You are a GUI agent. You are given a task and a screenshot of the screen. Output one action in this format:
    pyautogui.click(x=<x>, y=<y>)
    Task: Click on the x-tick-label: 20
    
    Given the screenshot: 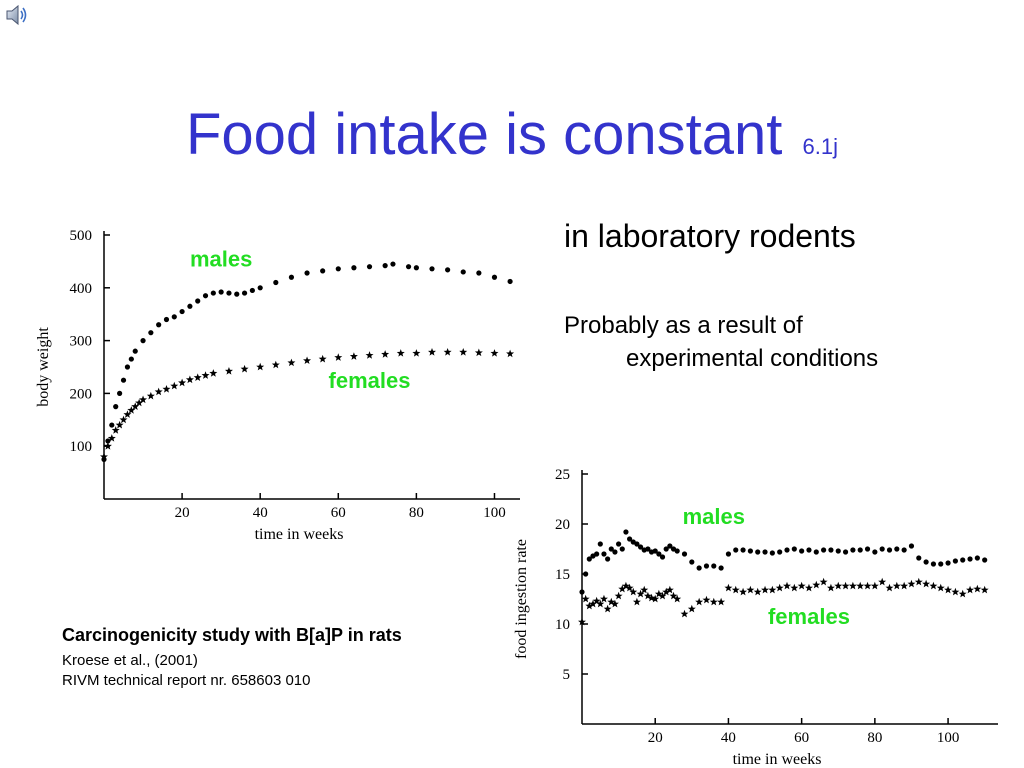 What is the action you would take?
    pyautogui.click(x=182, y=513)
    